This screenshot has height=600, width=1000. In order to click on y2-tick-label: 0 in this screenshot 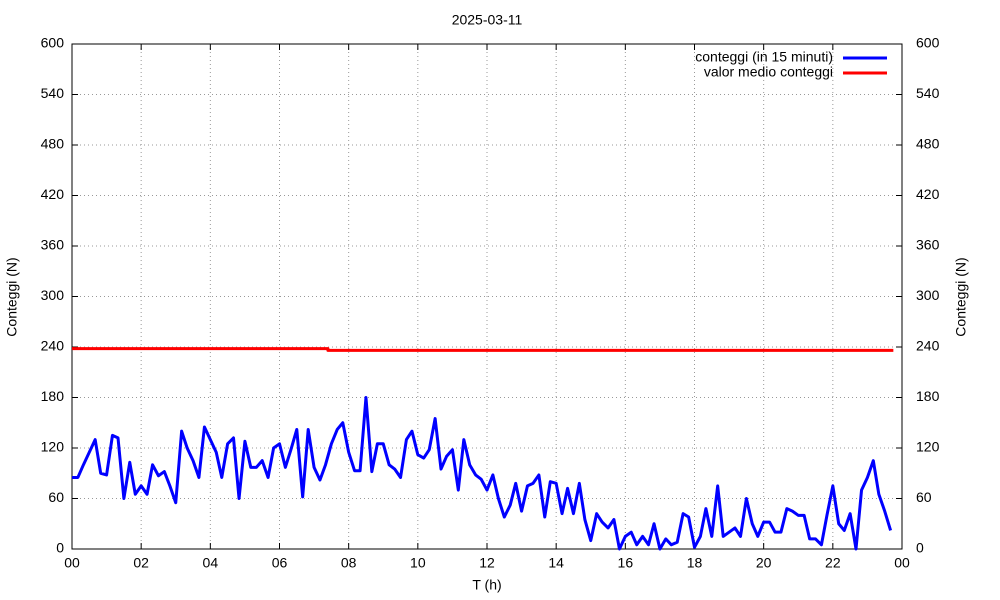, I will do `click(920, 548)`.